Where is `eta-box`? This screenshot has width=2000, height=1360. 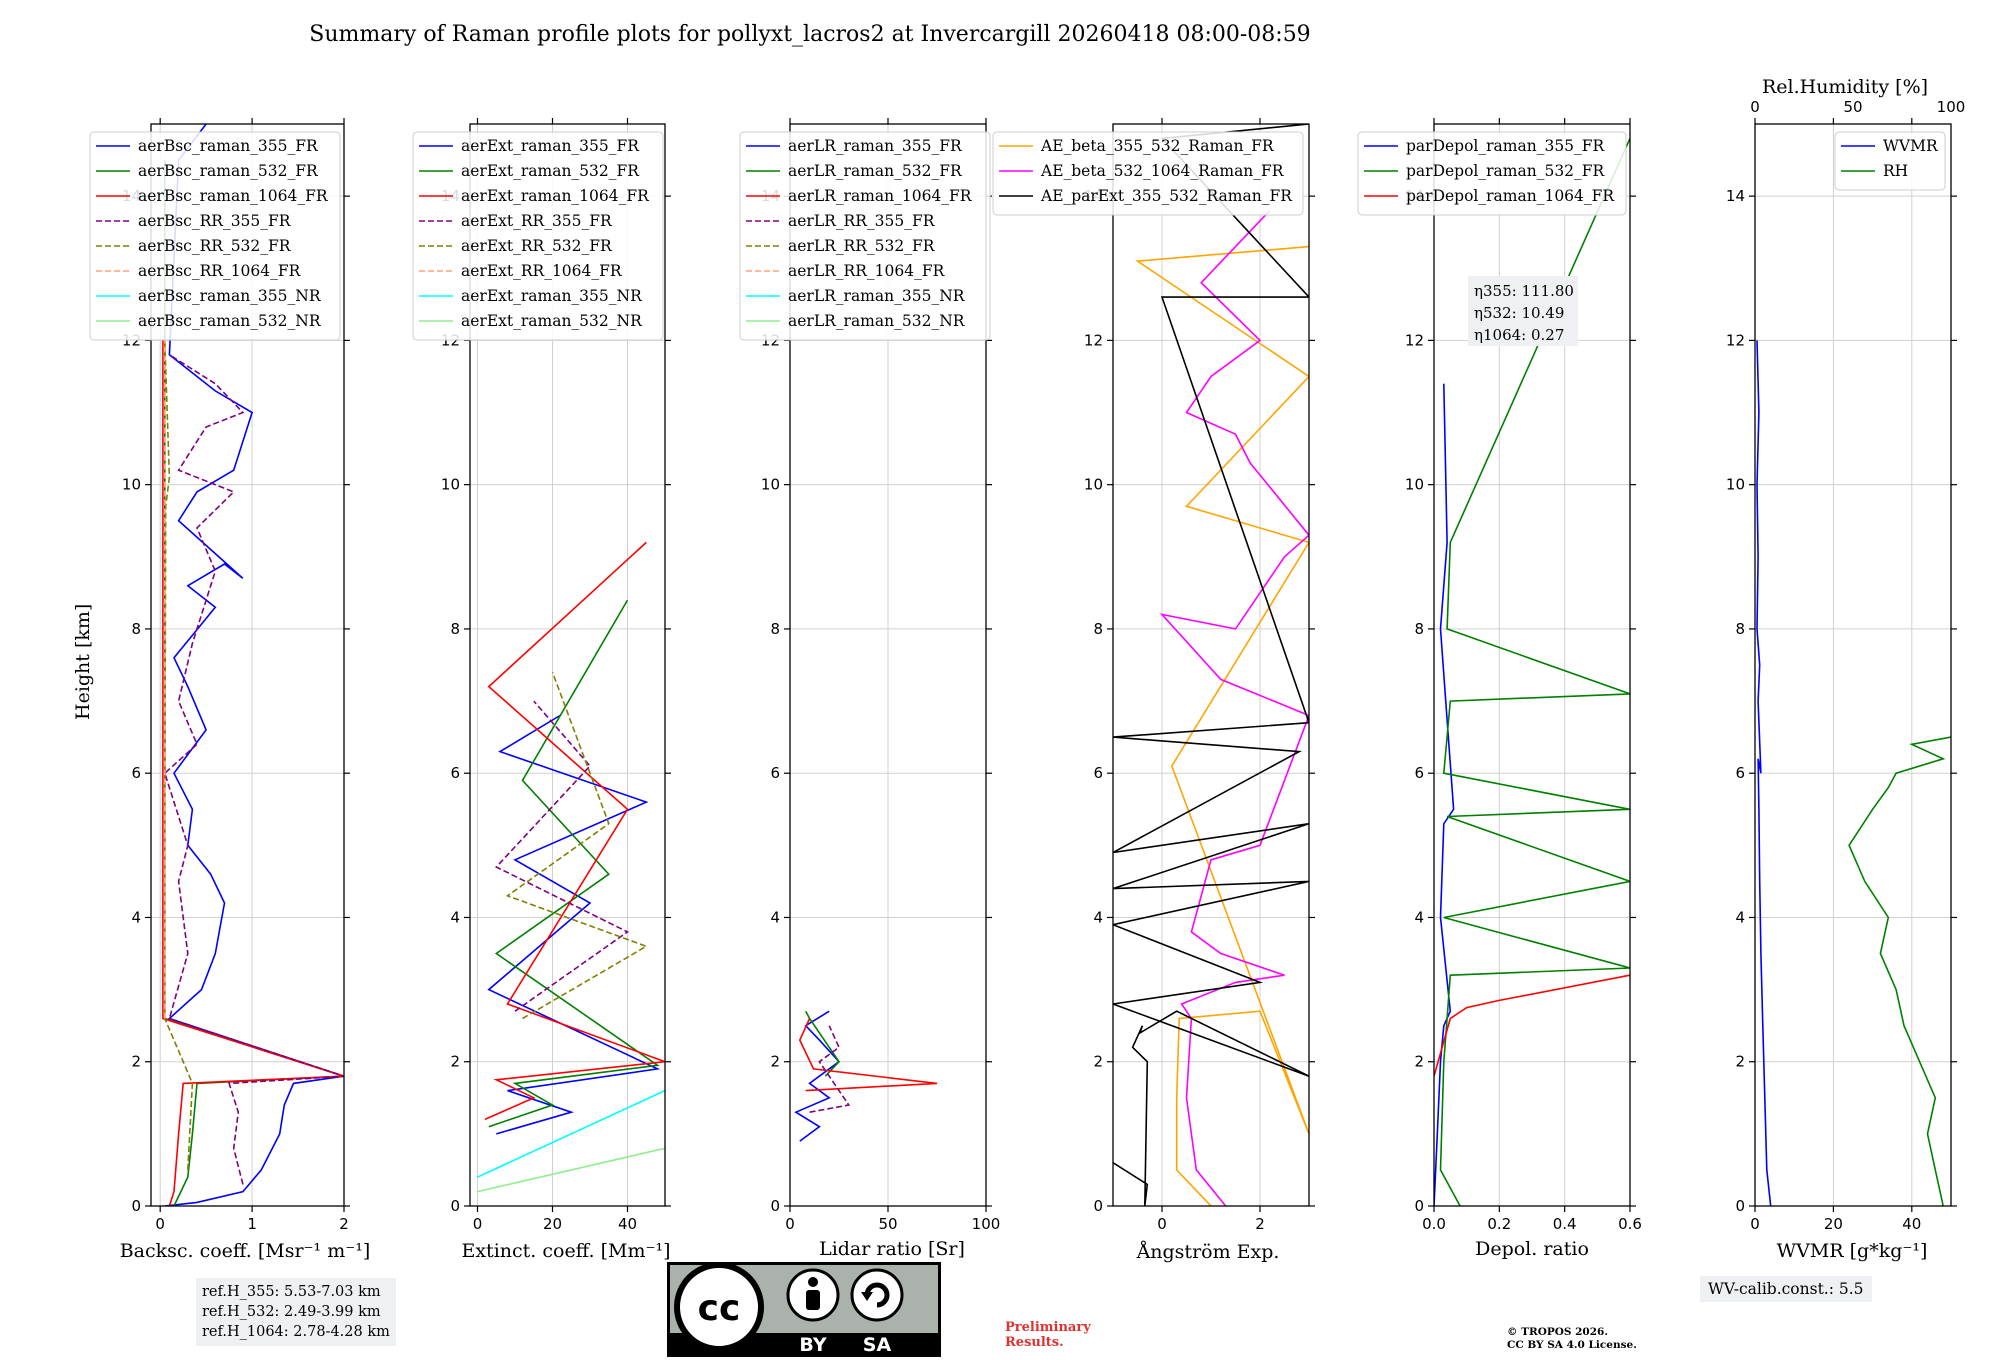 eta-box is located at coordinates (1523, 311).